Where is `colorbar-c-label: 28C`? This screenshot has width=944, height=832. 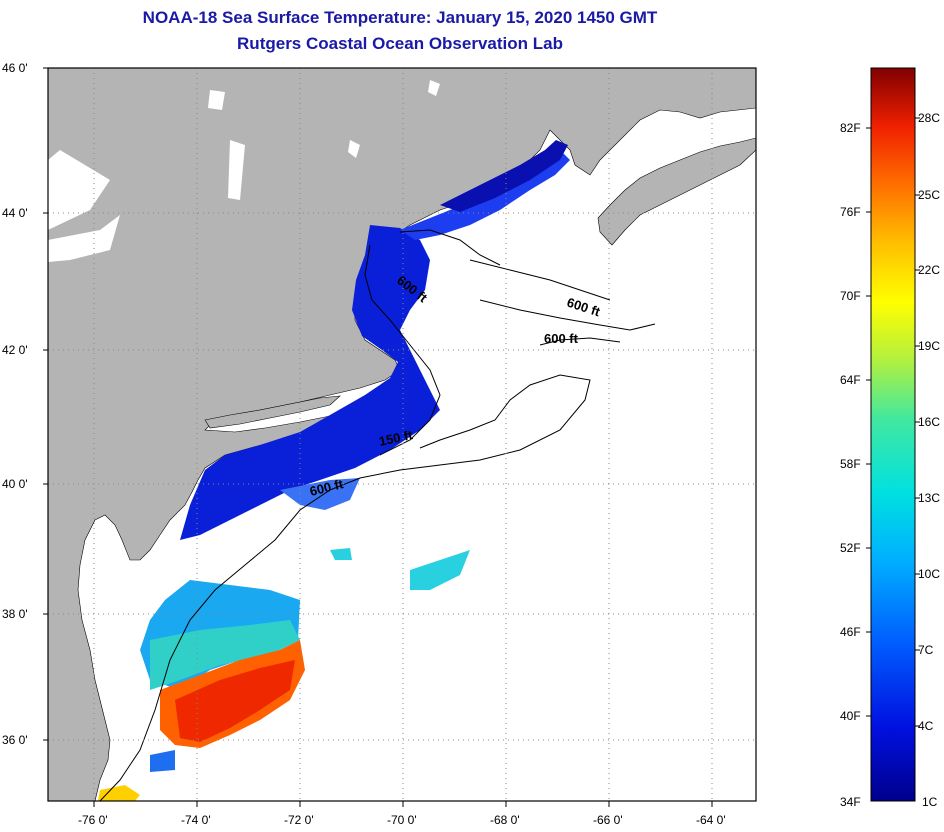 colorbar-c-label: 28C is located at coordinates (929, 118).